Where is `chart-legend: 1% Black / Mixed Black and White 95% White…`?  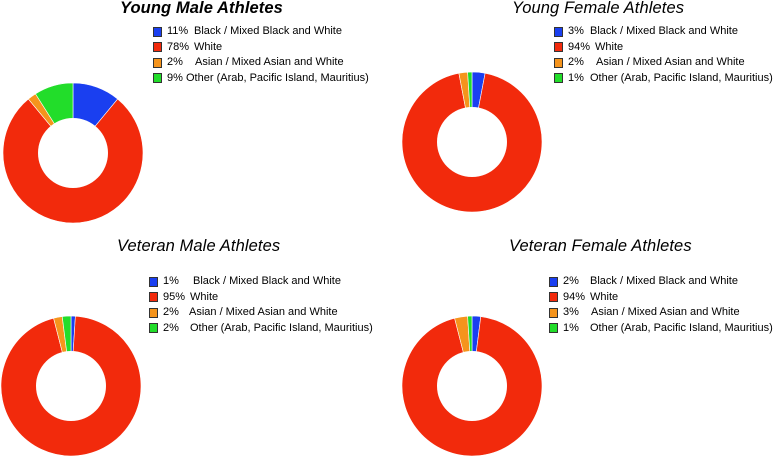 chart-legend: 1% Black / Mixed Black and White 95% White… is located at coordinates (261, 305).